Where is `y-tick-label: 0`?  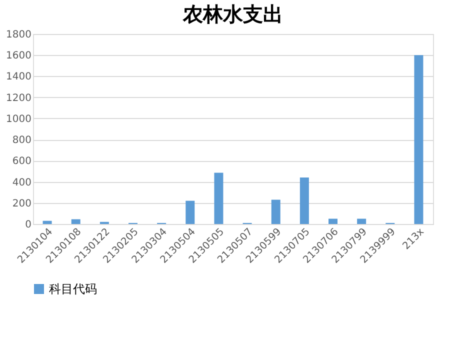 y-tick-label: 0 is located at coordinates (28, 225).